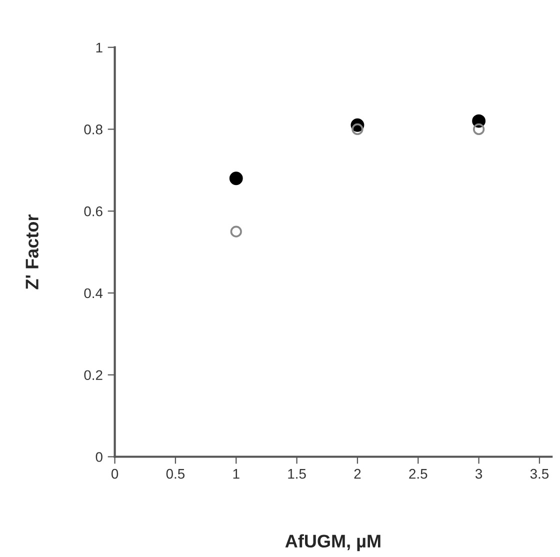  What do you see at coordinates (93, 129) in the screenshot?
I see `y-tick-label: 0.8` at bounding box center [93, 129].